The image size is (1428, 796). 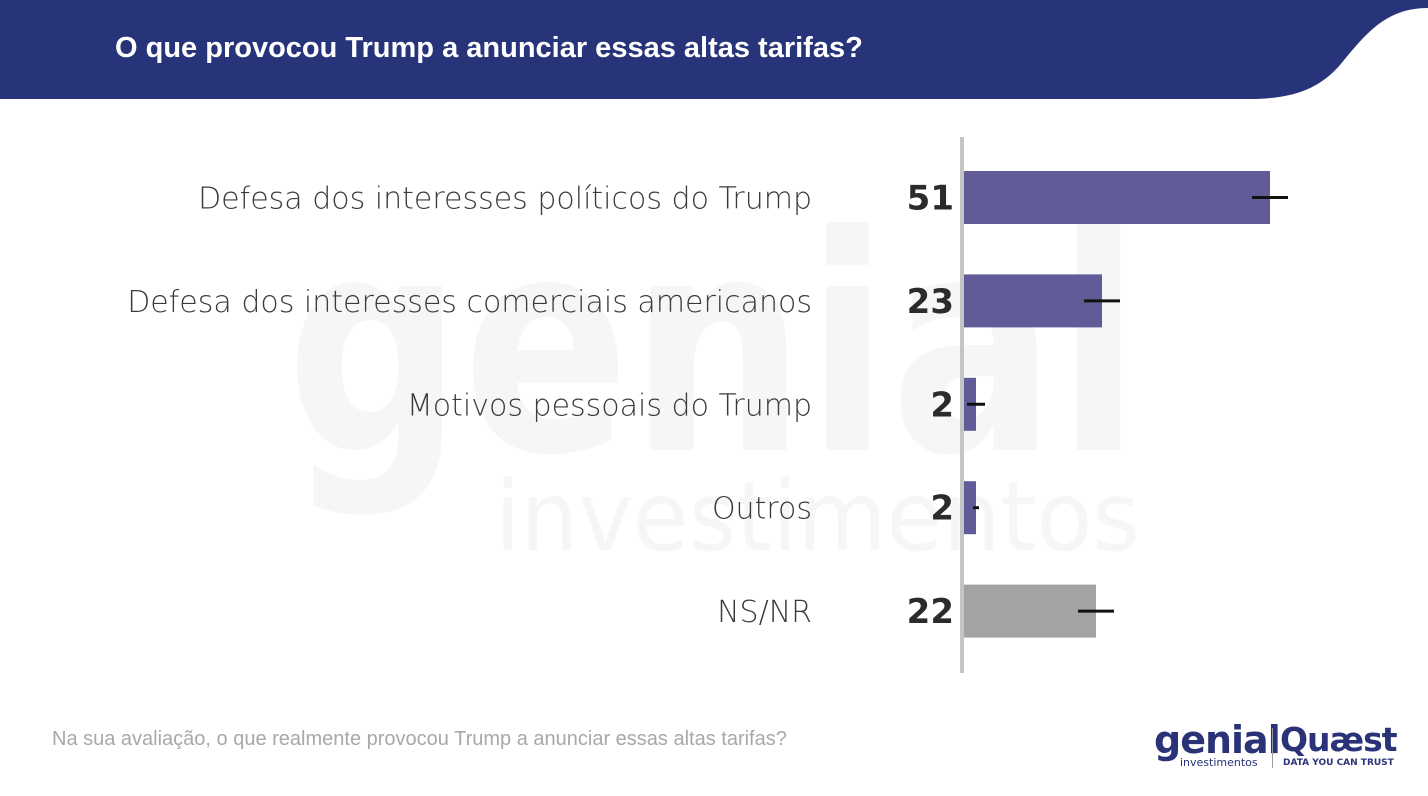 I want to click on quaest-logo: Quæst DATA YOU CAN TRUST, so click(x=1339, y=746).